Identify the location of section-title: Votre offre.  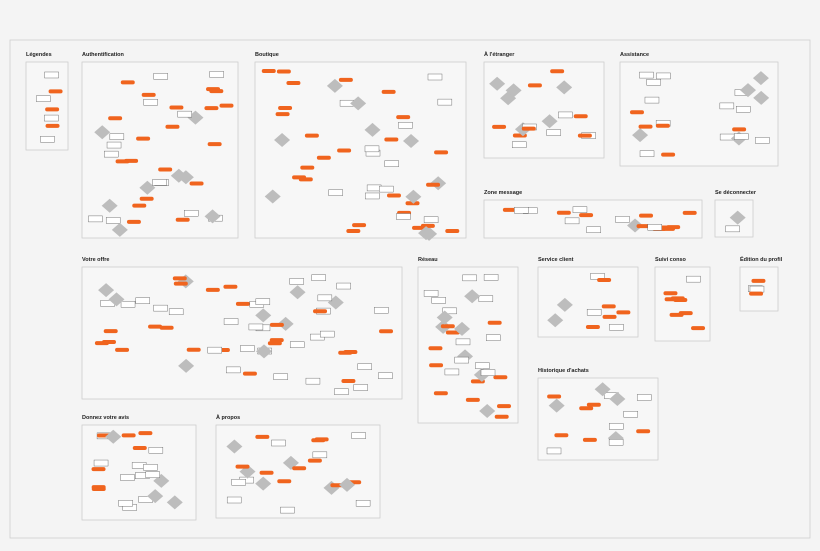
(95, 260).